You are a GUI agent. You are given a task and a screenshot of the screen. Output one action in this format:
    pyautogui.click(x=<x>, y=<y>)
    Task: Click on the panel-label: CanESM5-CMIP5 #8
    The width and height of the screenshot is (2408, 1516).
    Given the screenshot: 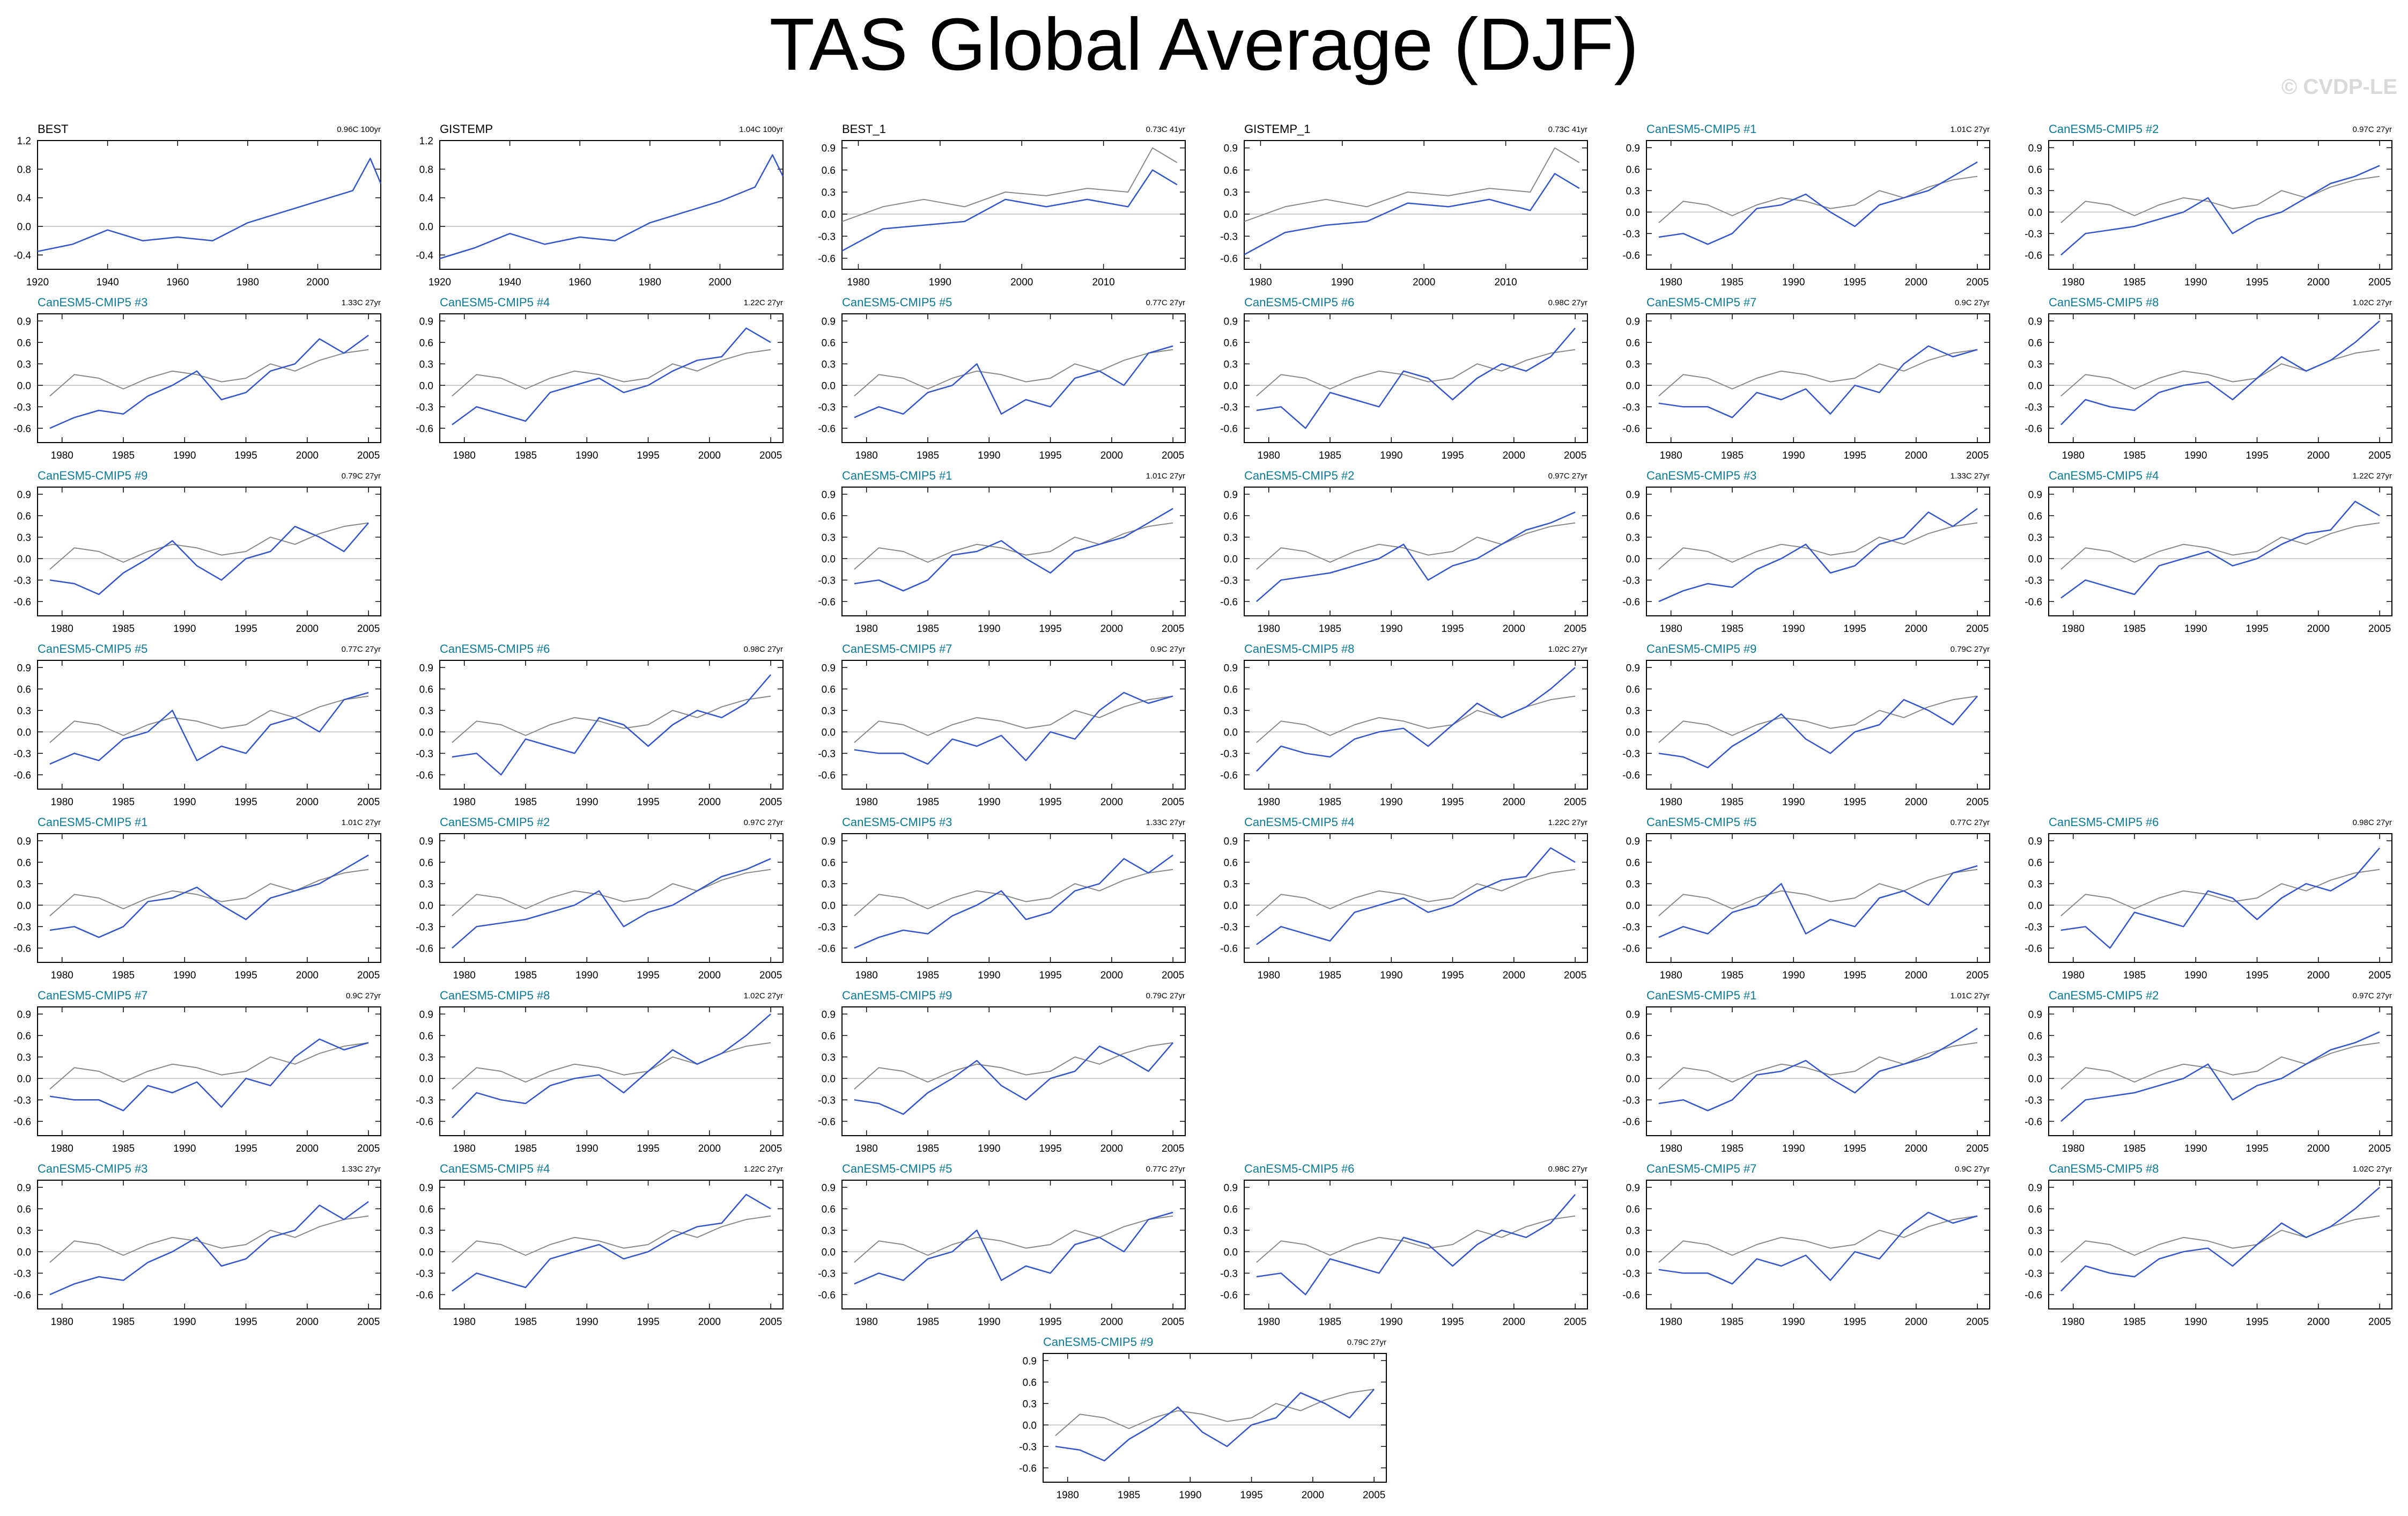 What is the action you would take?
    pyautogui.click(x=2104, y=302)
    